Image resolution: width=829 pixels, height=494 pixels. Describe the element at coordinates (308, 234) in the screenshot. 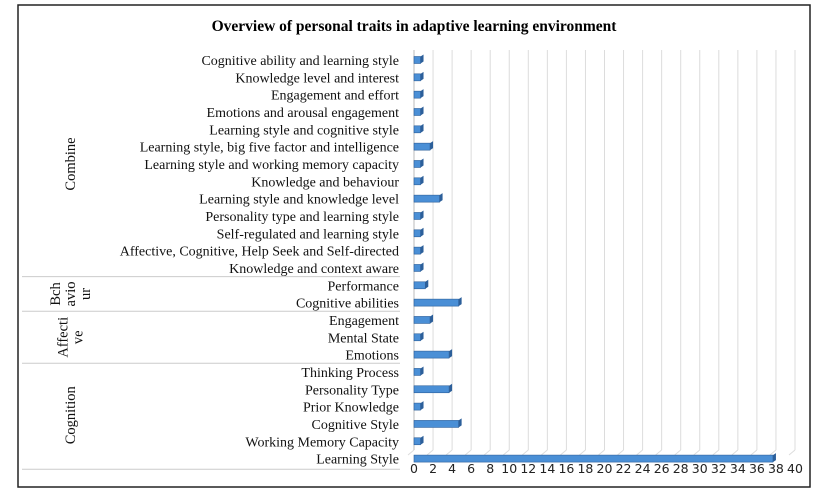

I see `category-label: Self-regulated and learning style` at that location.